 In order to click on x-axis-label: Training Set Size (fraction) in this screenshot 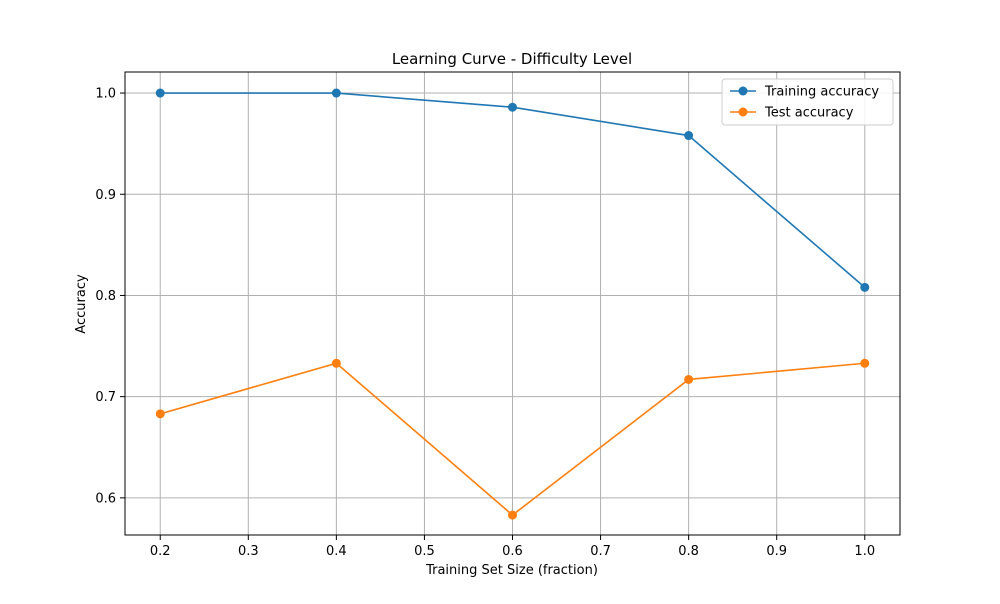, I will do `click(511, 570)`.